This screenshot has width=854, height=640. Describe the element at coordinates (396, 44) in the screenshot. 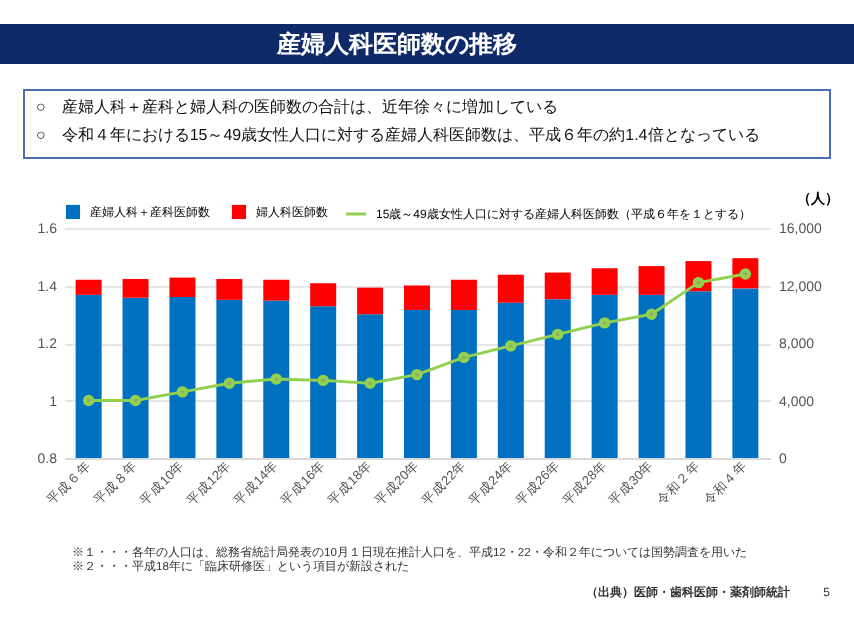

I see `chart-title: 産婦人科医師数の推移` at that location.